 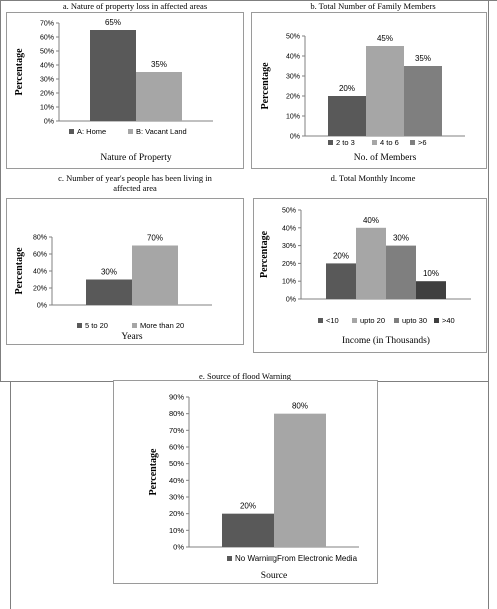 What do you see at coordinates (256, 558) in the screenshot?
I see `legend-label: No Warning` at bounding box center [256, 558].